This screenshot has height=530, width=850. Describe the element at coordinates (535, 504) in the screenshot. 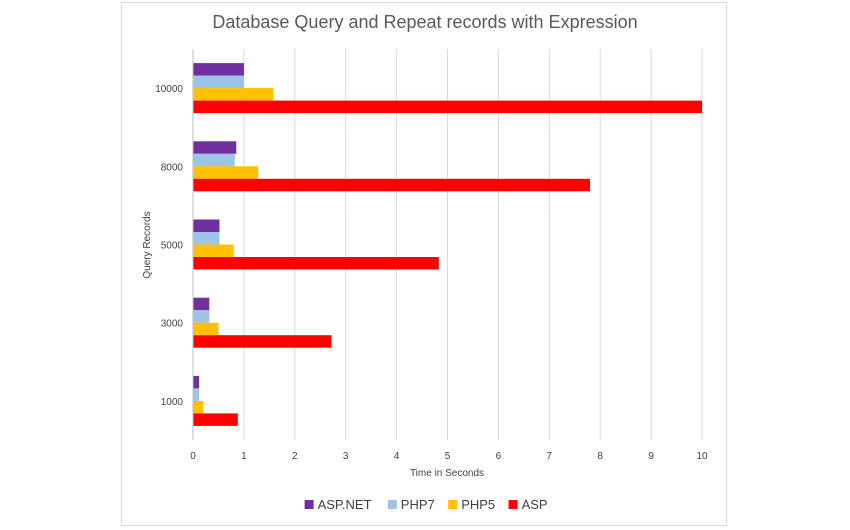

I see `legend-label: ASP` at that location.